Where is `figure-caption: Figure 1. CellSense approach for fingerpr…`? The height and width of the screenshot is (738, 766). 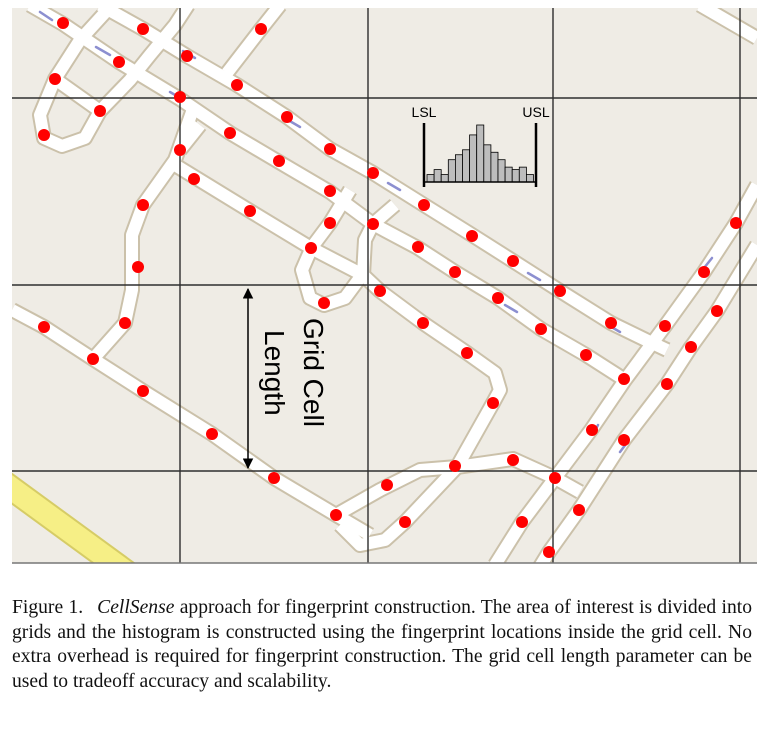
figure-caption: Figure 1. CellSense approach for fingerpr… is located at coordinates (382, 645).